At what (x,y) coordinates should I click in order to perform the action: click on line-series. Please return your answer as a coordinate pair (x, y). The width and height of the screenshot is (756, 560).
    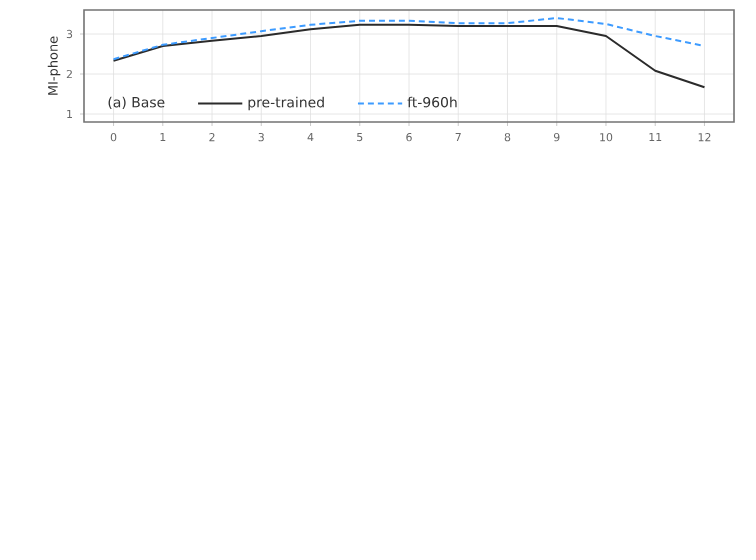
    Looking at the image, I should click on (409, 39).